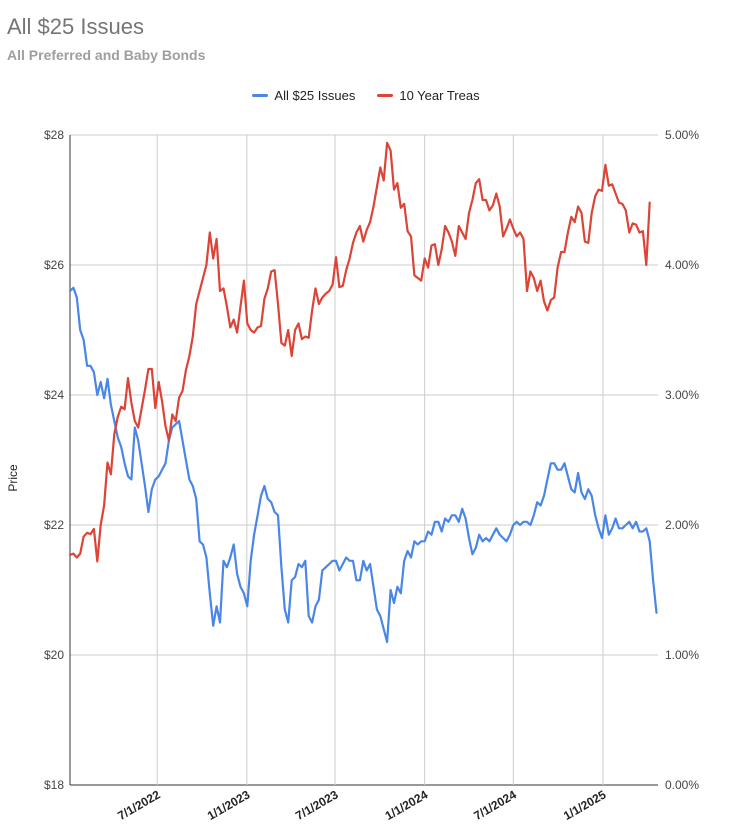  What do you see at coordinates (54, 525) in the screenshot?
I see `y-tick-label: $22` at bounding box center [54, 525].